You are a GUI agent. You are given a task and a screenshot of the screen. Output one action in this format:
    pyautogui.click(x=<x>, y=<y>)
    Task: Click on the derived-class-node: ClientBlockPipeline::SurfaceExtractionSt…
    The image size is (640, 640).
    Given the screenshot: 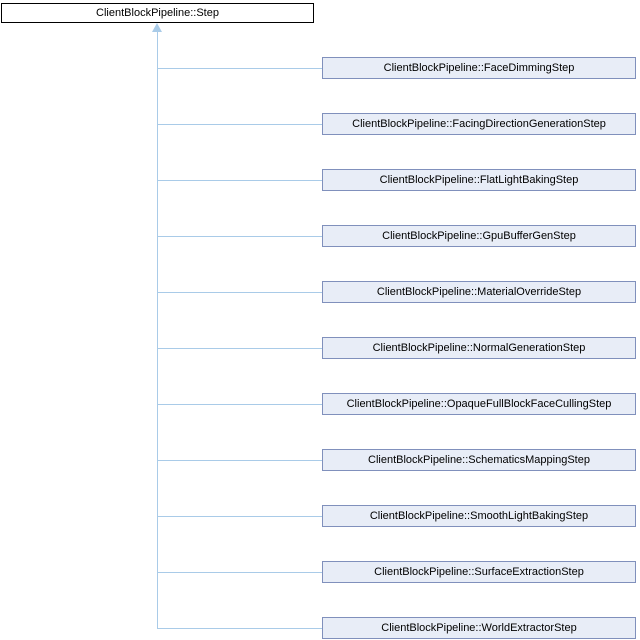 What is the action you would take?
    pyautogui.click(x=479, y=572)
    